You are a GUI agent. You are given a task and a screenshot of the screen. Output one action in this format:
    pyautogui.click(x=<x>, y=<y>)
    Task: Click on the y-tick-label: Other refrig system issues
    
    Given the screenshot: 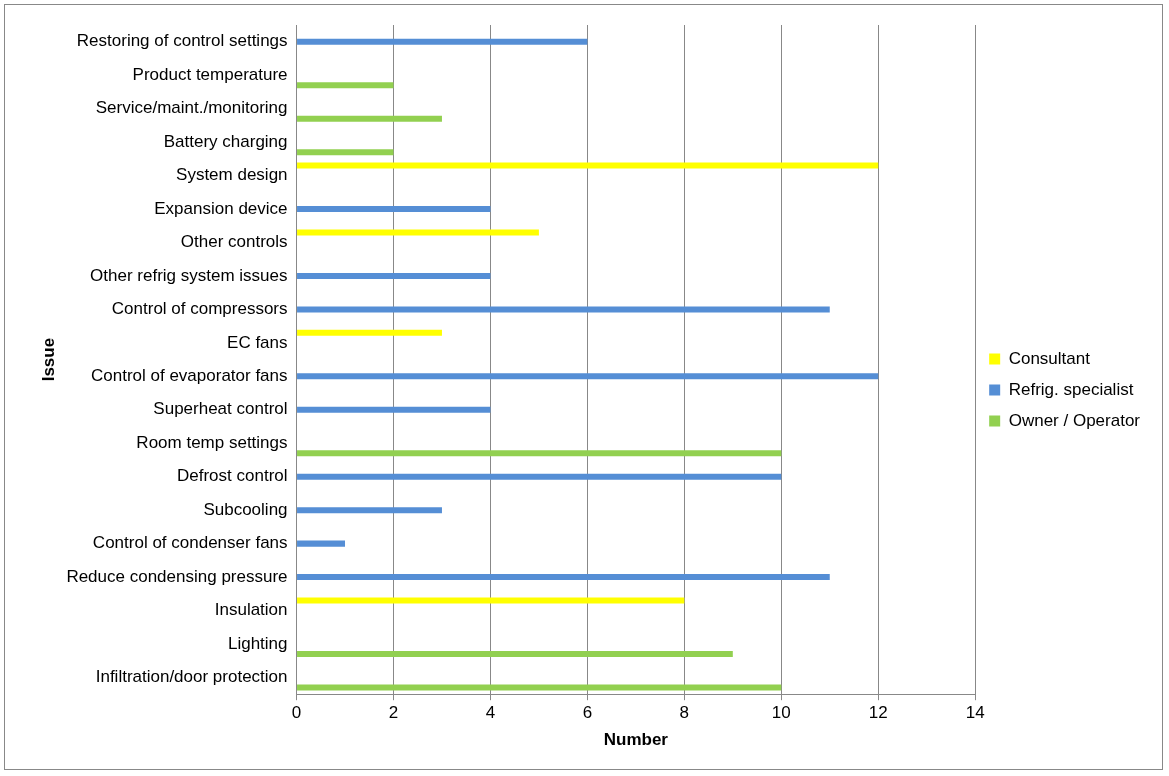 What is the action you would take?
    pyautogui.click(x=189, y=275)
    